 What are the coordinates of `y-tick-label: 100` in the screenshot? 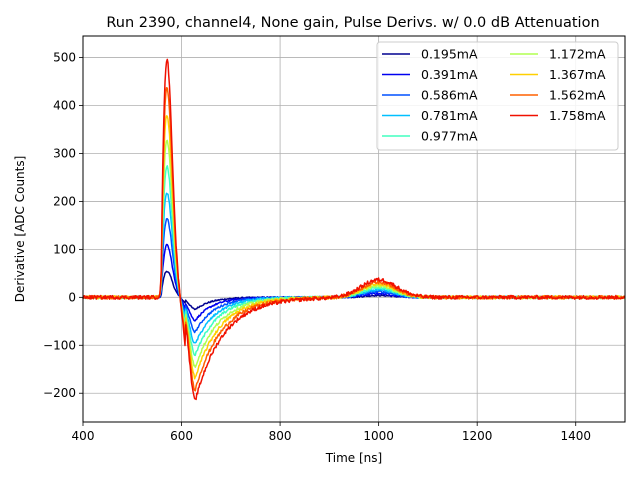 It's located at (64, 249).